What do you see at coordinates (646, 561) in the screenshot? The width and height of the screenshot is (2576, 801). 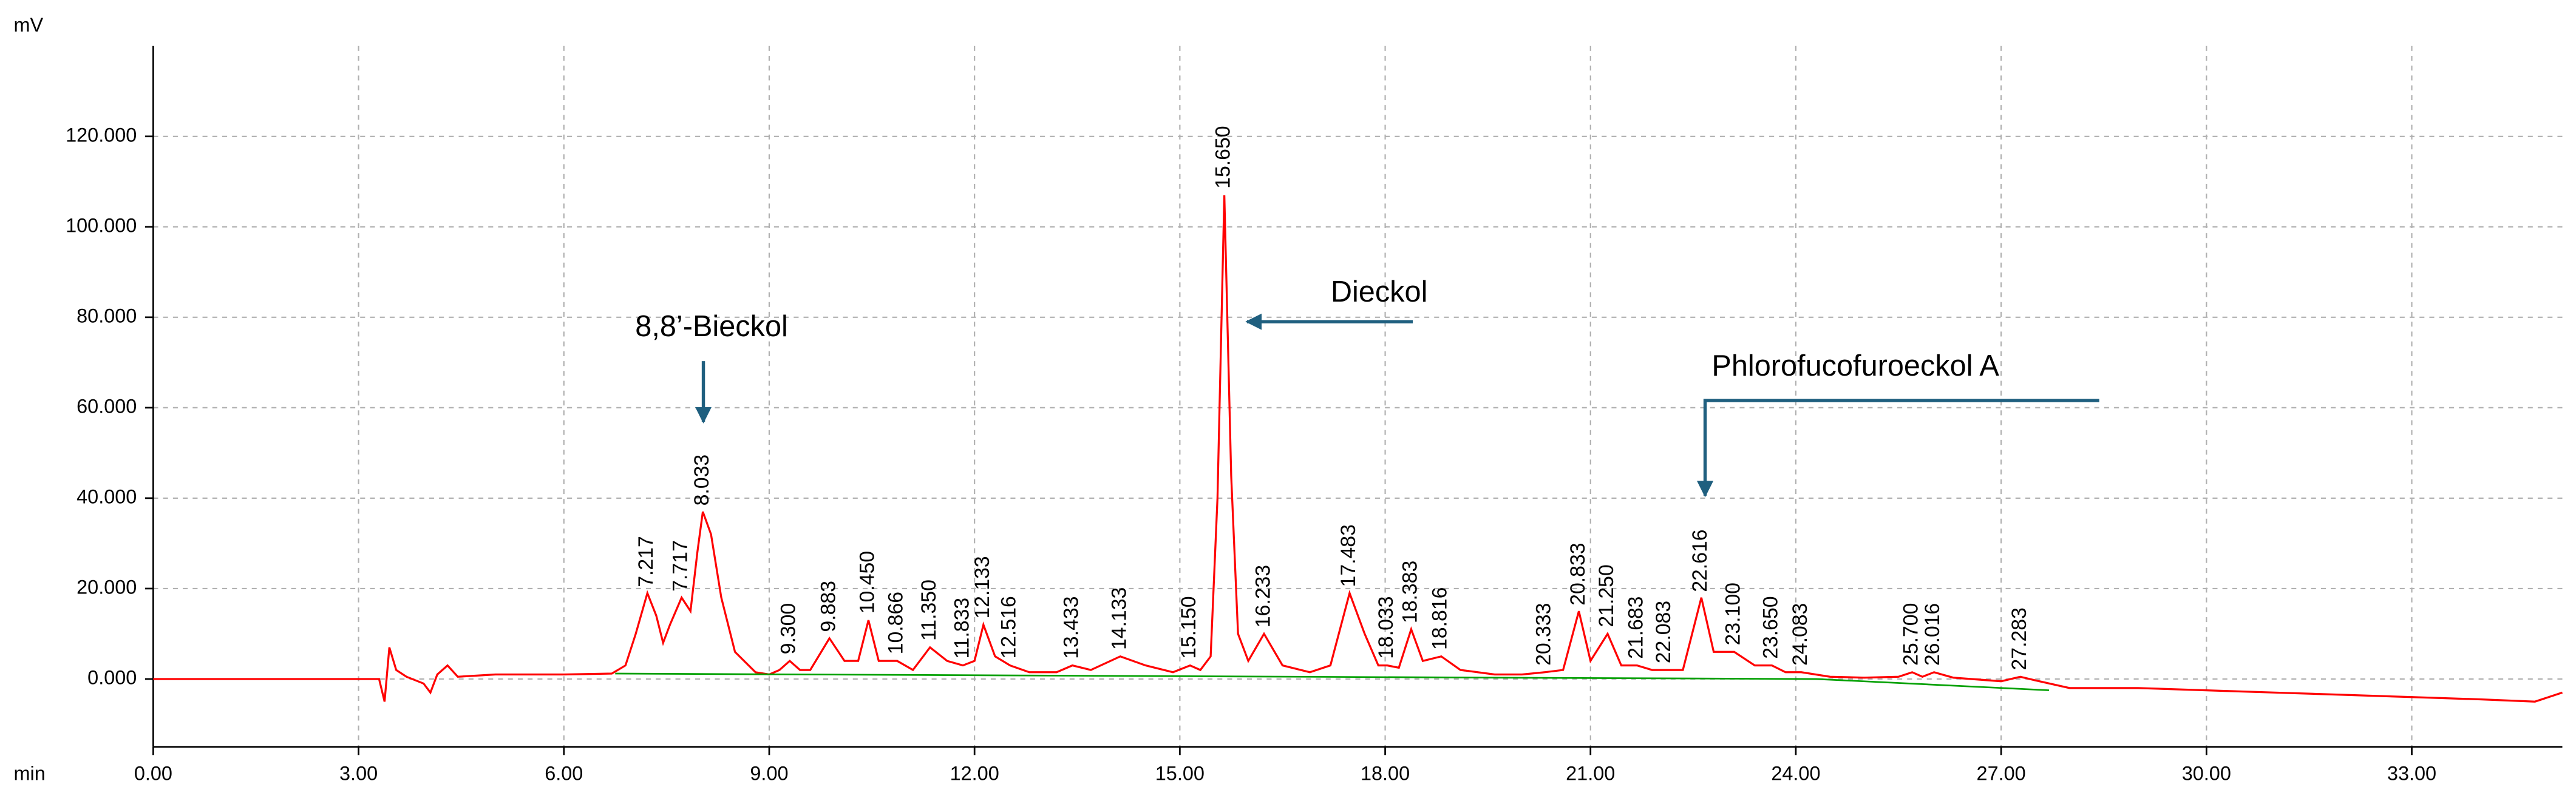 I see `peak-label: 7.217` at bounding box center [646, 561].